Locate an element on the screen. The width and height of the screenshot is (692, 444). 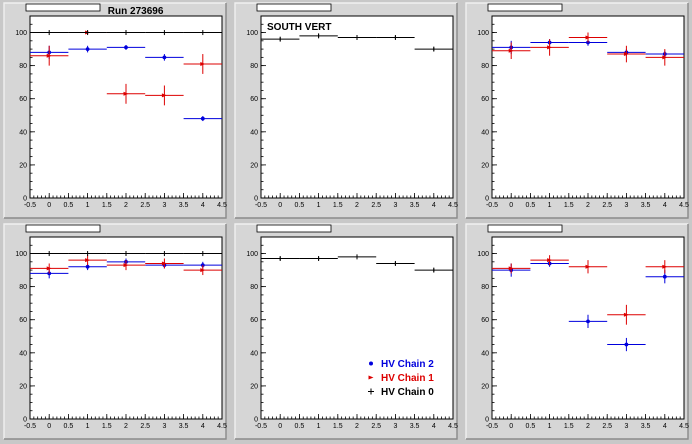
legend-label: HV Chain 2 is located at coordinates (407, 364).